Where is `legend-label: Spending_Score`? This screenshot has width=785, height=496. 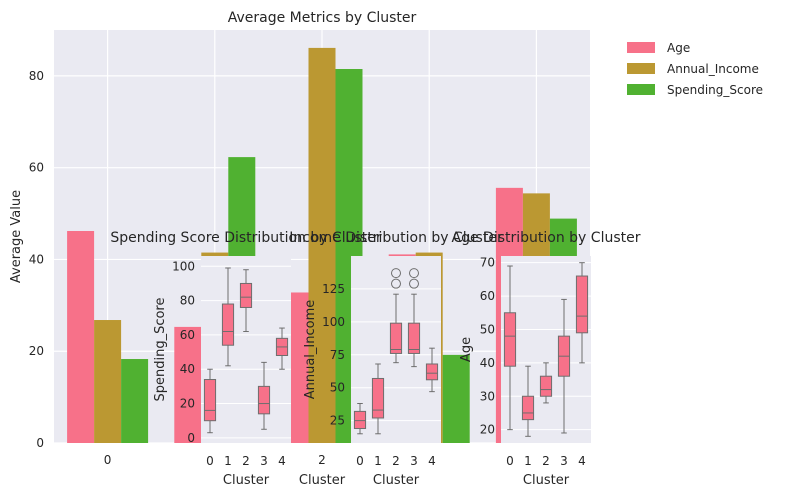 legend-label: Spending_Score is located at coordinates (715, 90).